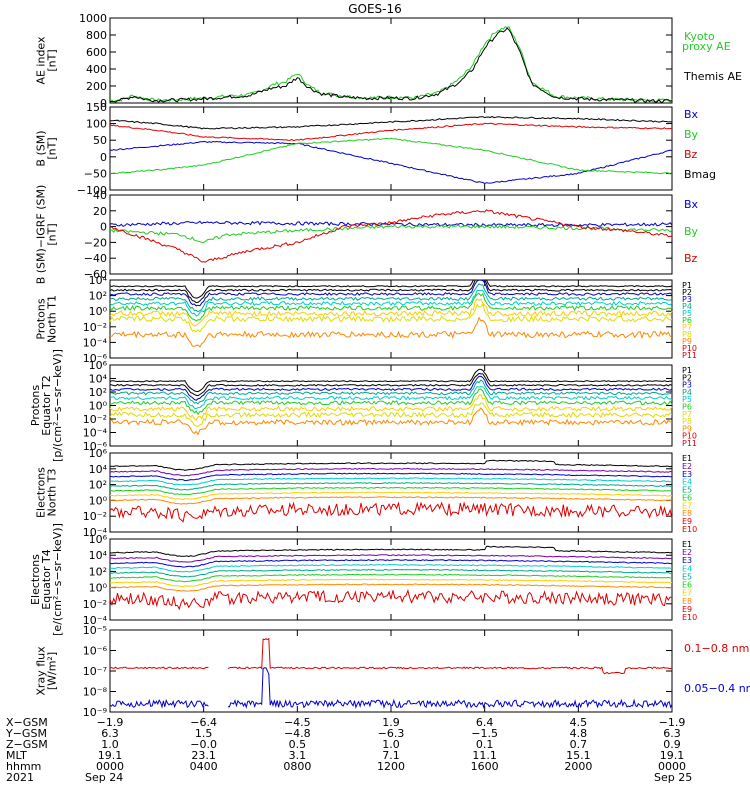 The image size is (750, 804). I want to click on legend-entry: proxy AE, so click(706, 46).